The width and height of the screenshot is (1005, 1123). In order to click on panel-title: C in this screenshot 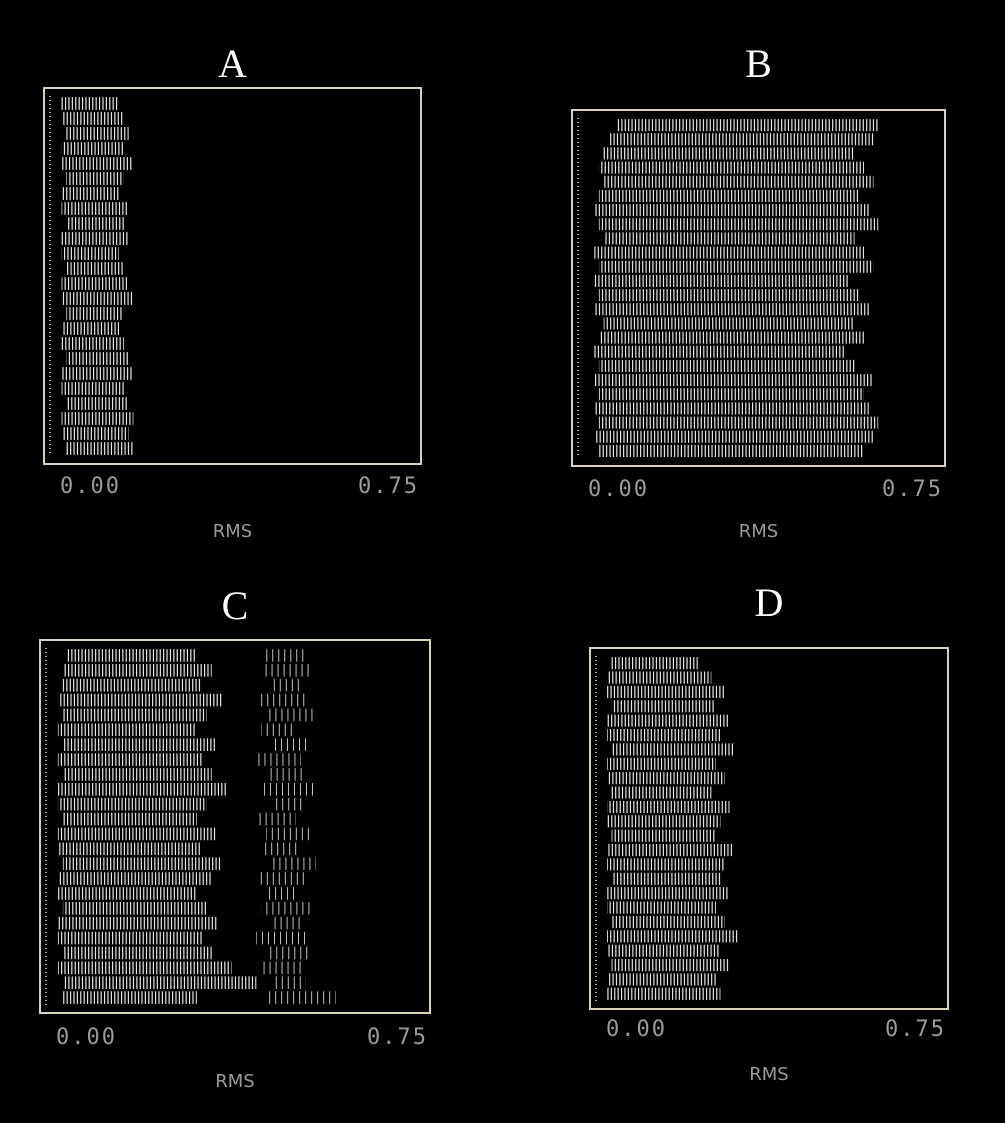, I will do `click(235, 605)`.